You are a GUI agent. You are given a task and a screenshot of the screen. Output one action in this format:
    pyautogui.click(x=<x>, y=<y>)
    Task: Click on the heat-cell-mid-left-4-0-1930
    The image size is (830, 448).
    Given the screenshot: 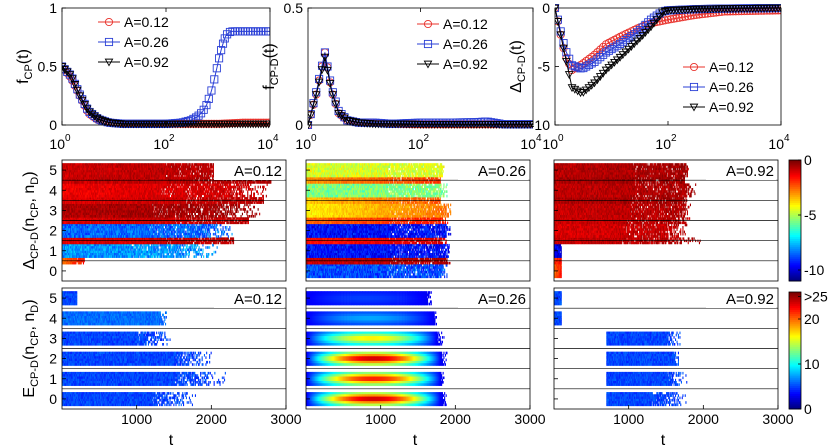 What is the action you would take?
    pyautogui.click(x=207, y=225)
    